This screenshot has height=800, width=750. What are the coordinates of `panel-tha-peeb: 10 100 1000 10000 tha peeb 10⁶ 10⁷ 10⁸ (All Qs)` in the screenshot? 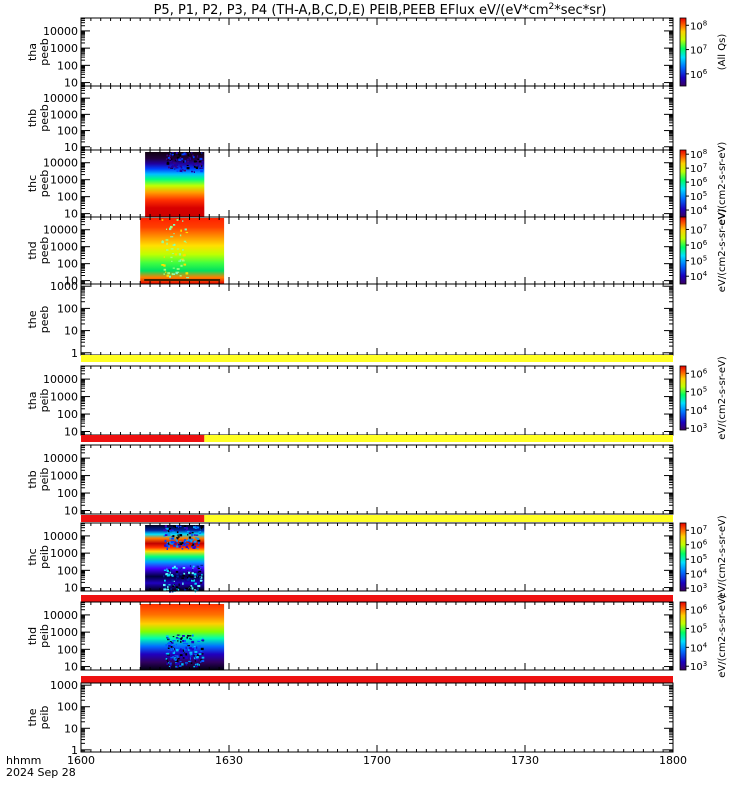 It's located at (377, 53).